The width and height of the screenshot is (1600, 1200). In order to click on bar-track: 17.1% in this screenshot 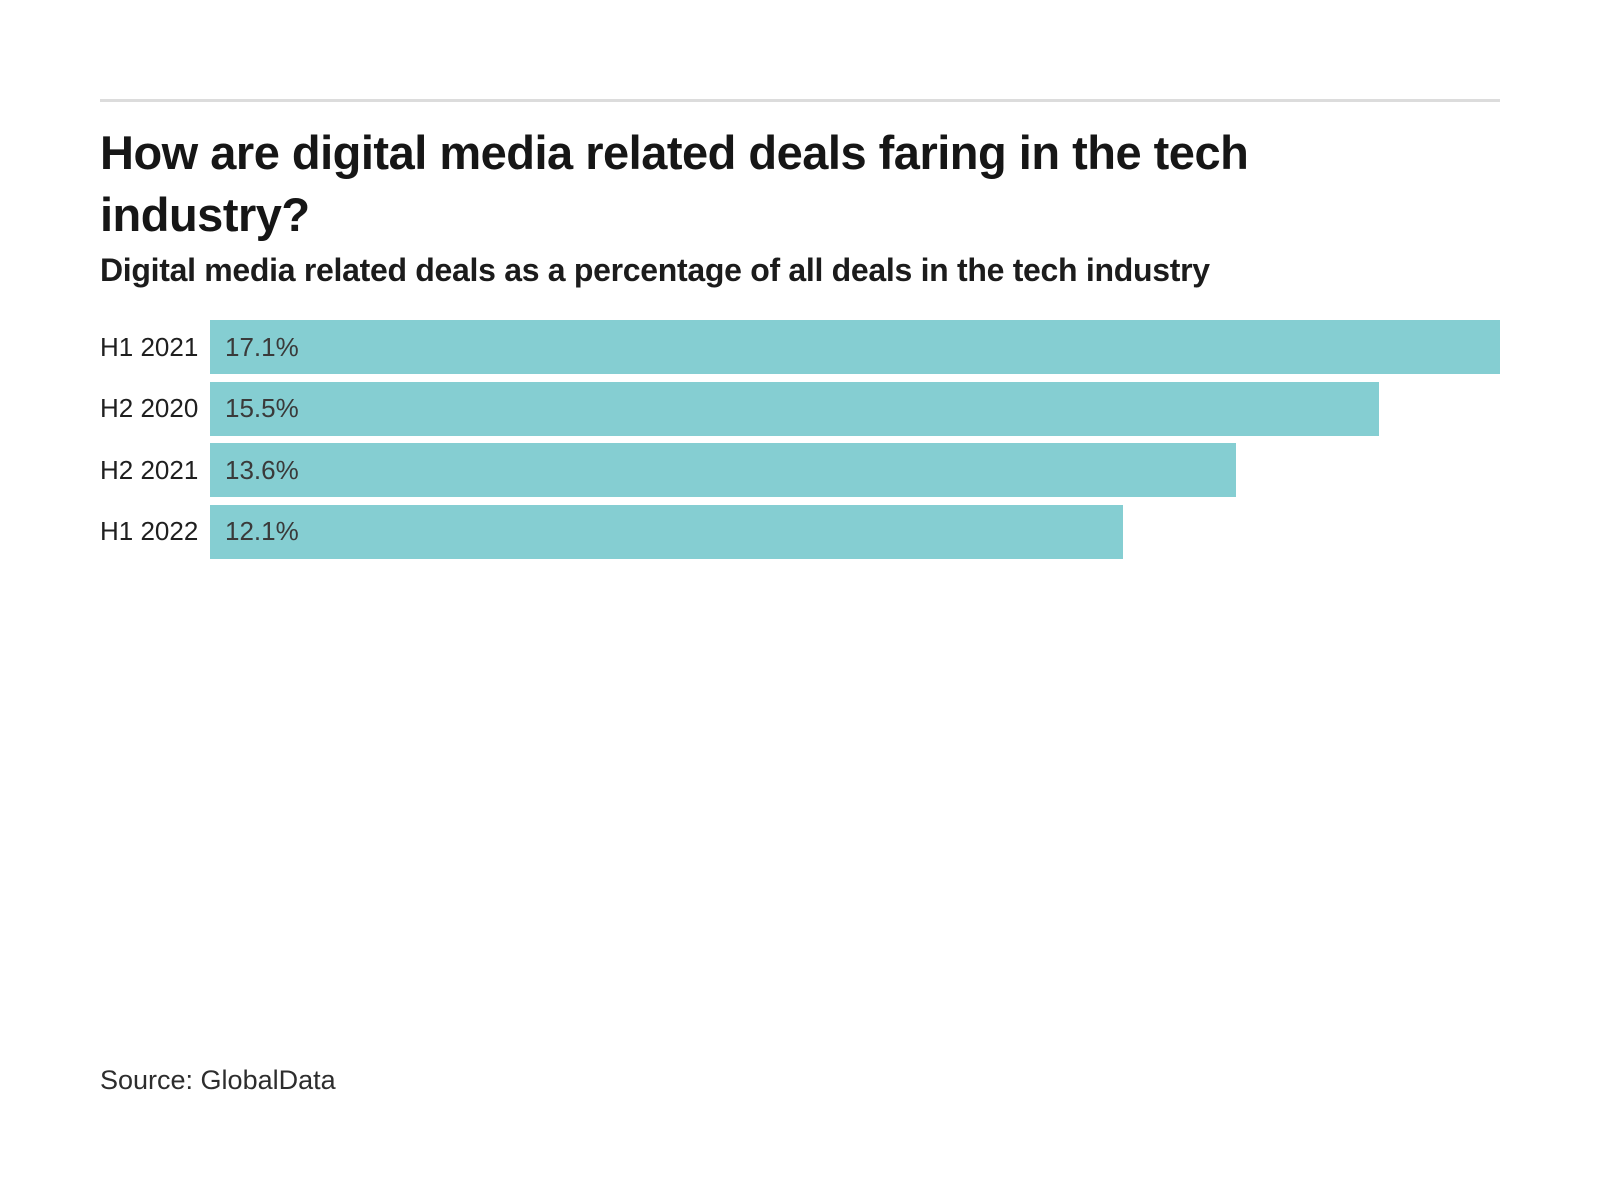, I will do `click(855, 347)`.